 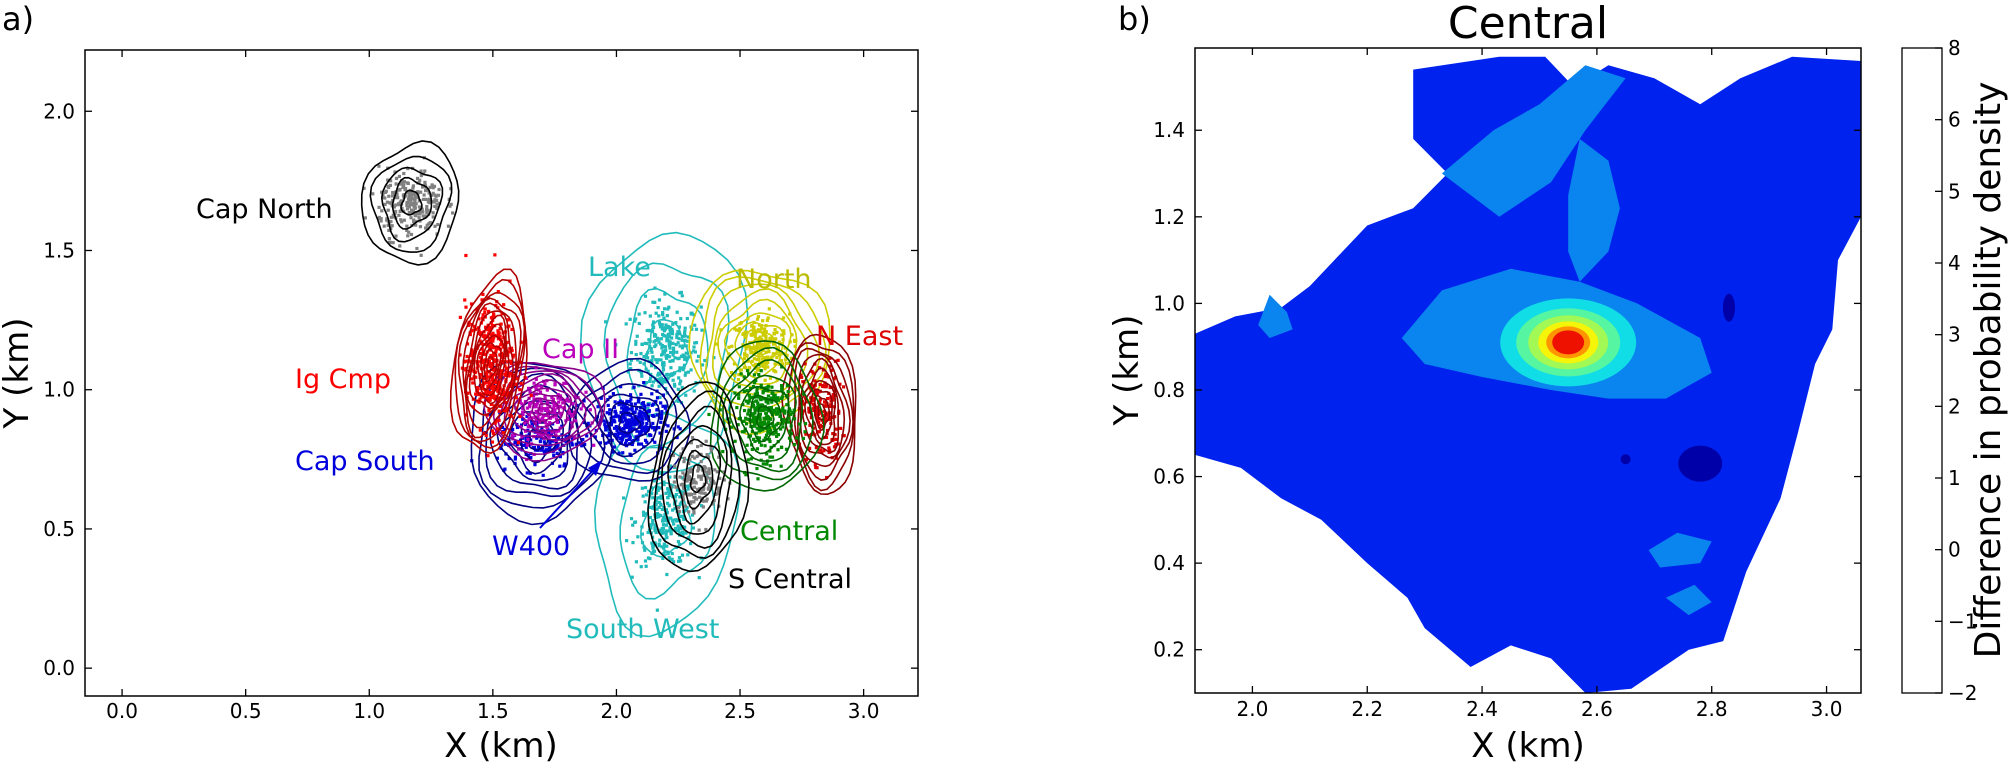 I want to click on colorbar-tick-label: 0, so click(x=1954, y=550).